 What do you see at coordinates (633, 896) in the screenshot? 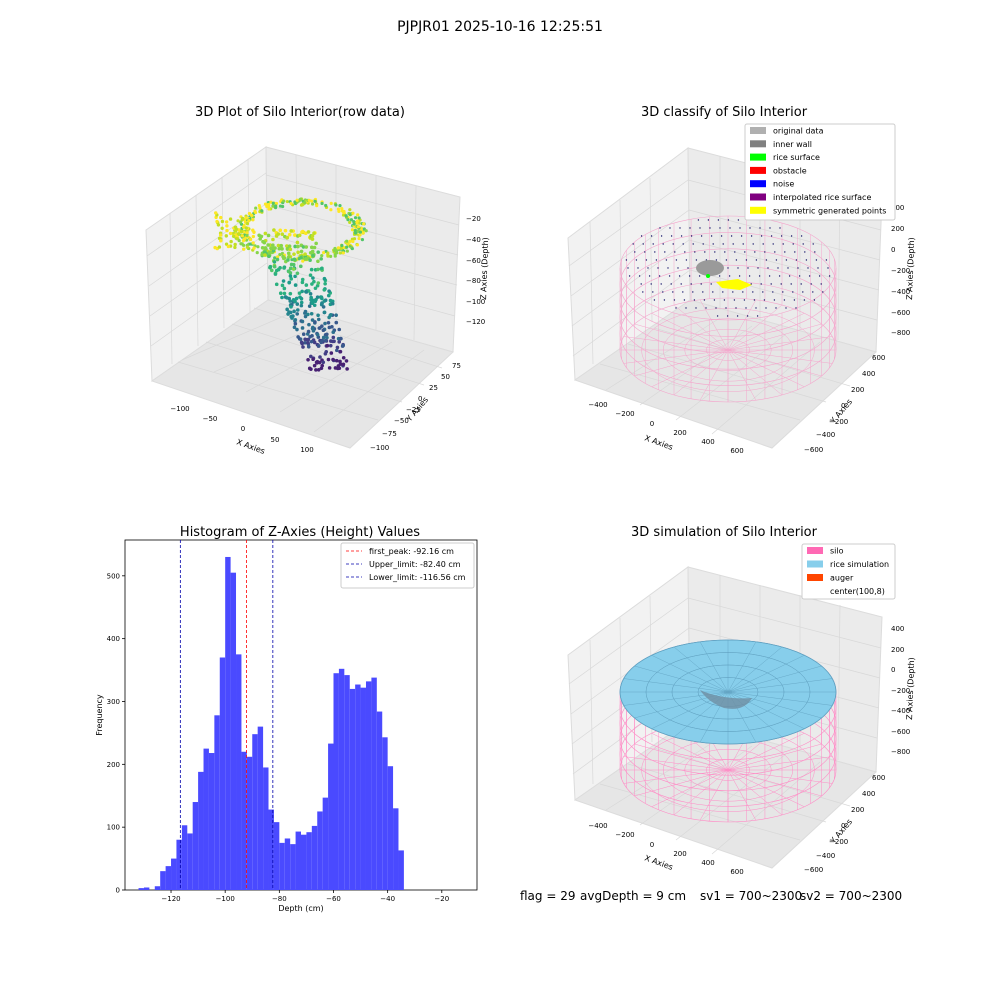
I see `footer-avg-depth: avgDepth = 9 cm` at bounding box center [633, 896].